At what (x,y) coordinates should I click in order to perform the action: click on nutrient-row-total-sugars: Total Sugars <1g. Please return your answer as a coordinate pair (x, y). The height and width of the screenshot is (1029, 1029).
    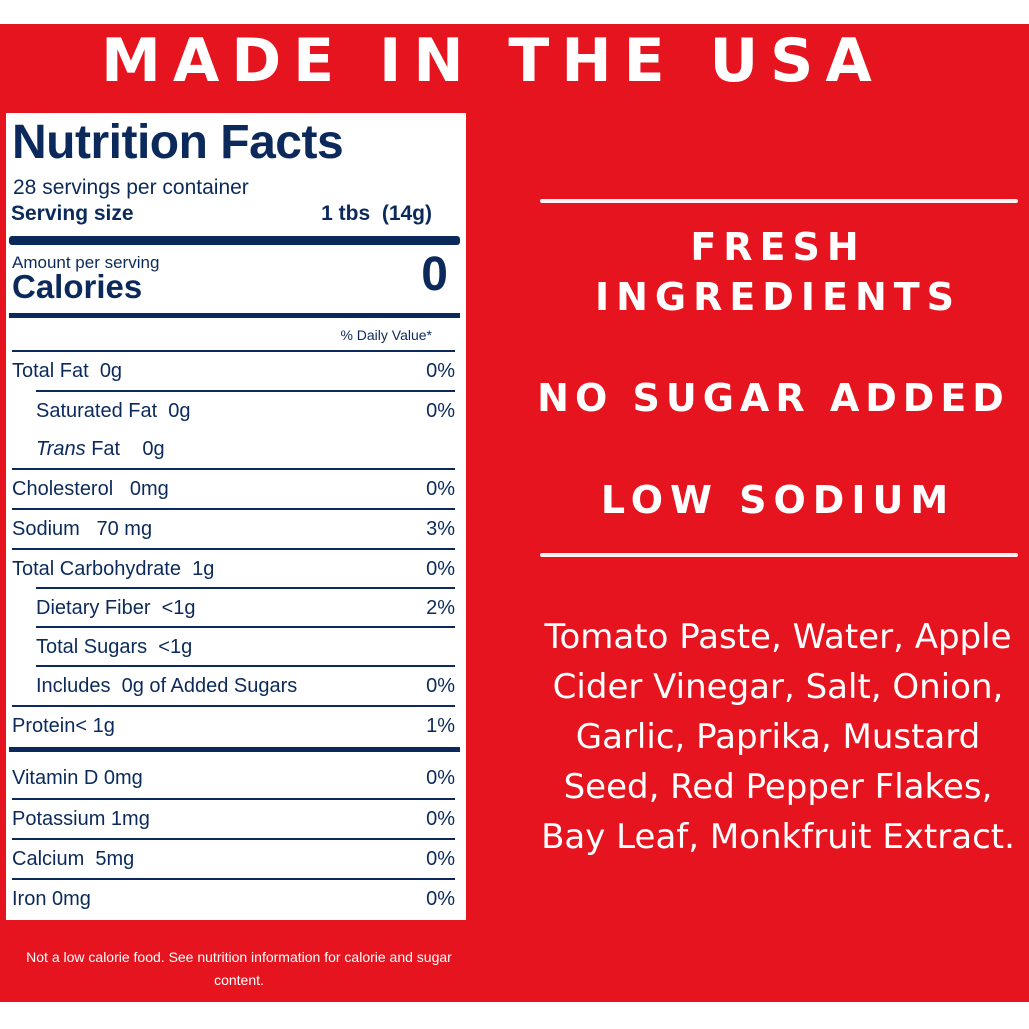
    Looking at the image, I should click on (245, 646).